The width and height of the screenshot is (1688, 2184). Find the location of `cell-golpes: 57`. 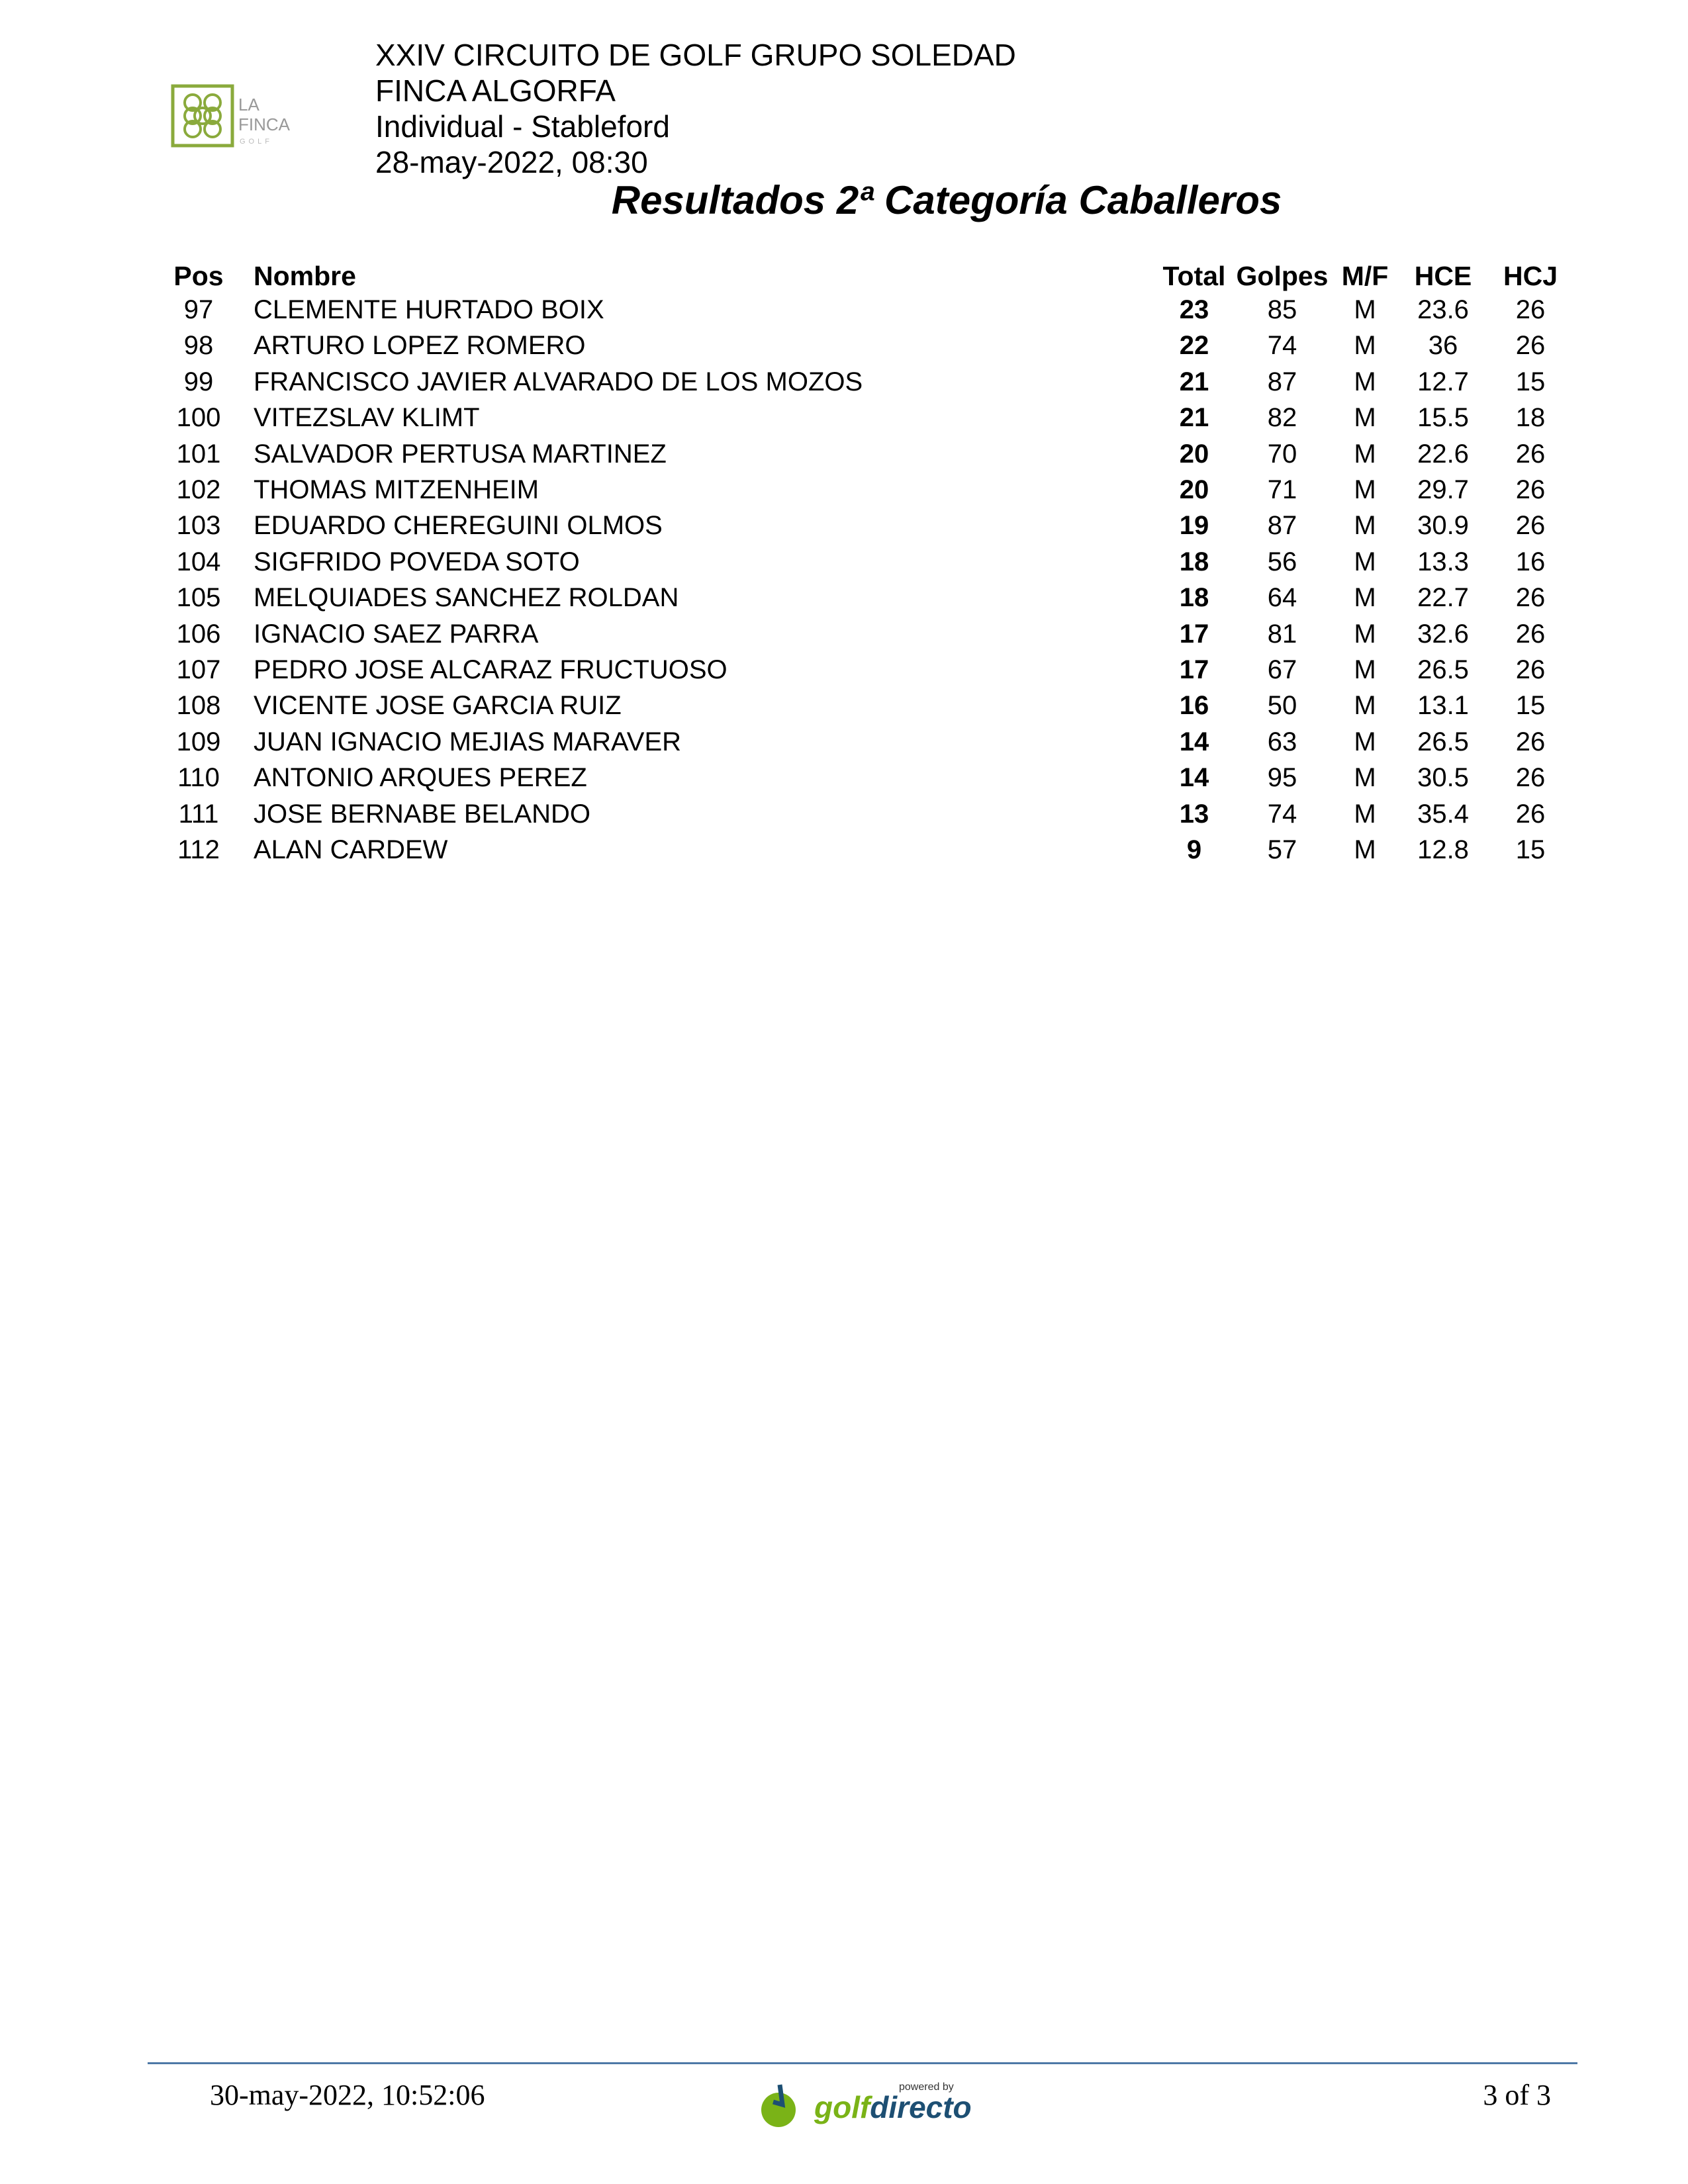

cell-golpes: 57 is located at coordinates (1282, 849).